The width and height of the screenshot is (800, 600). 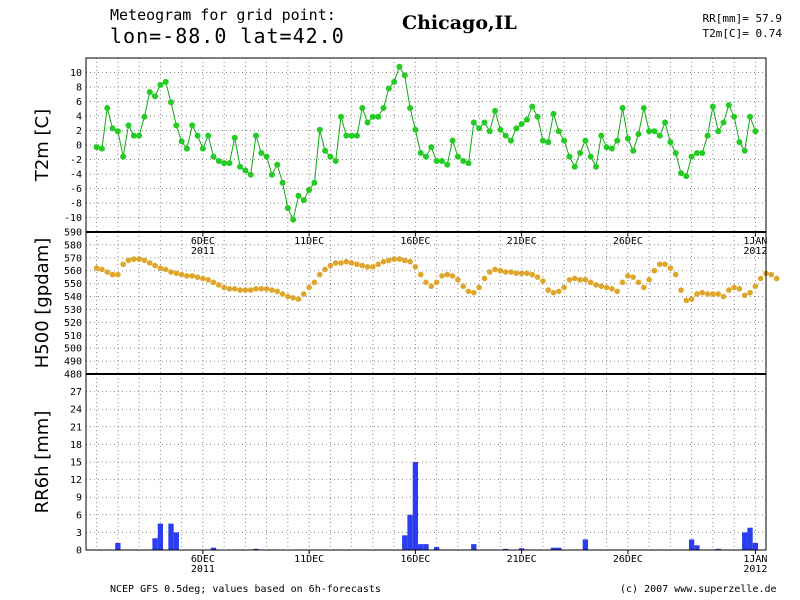 What do you see at coordinates (73, 349) in the screenshot?
I see `y-tick-label: 500` at bounding box center [73, 349].